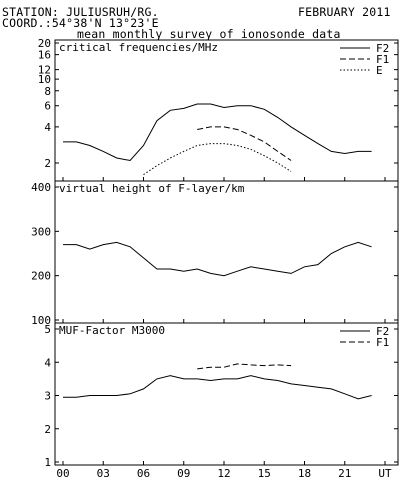 This screenshot has height=480, width=408. Describe the element at coordinates (344, 473) in the screenshot. I see `x-tick-label: 21` at that location.